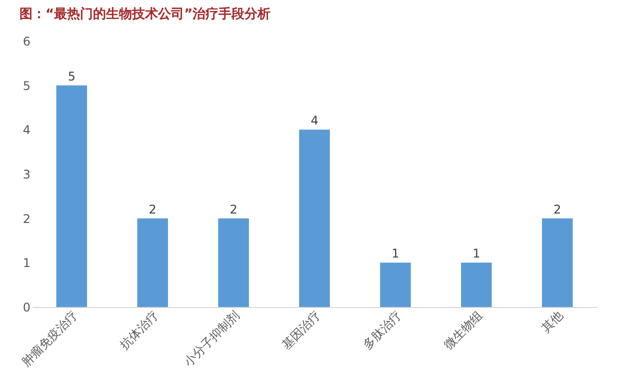 The height and width of the screenshot is (378, 637). I want to click on x-tick-label: 小分子抑制剂, so click(211, 338).